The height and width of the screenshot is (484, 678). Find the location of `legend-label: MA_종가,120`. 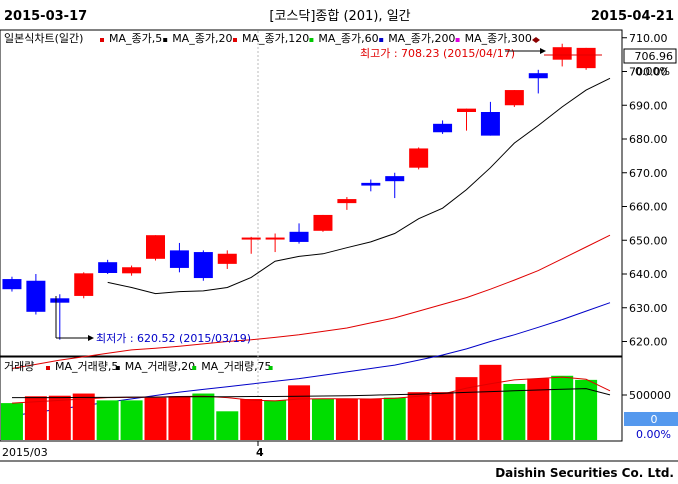

legend-label: MA_종가,120 is located at coordinates (275, 38).